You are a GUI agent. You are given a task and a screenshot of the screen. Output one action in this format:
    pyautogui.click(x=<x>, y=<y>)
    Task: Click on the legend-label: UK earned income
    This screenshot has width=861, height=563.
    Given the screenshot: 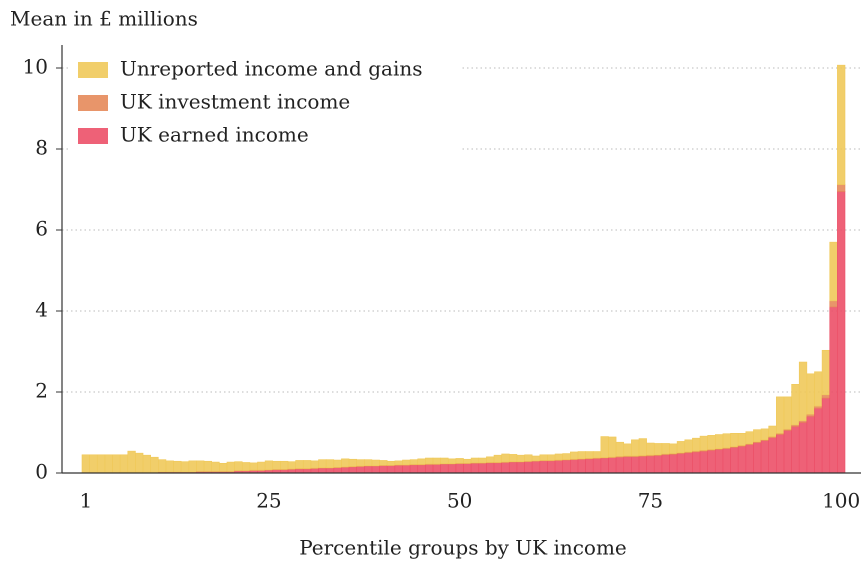 What is the action you would take?
    pyautogui.click(x=214, y=135)
    